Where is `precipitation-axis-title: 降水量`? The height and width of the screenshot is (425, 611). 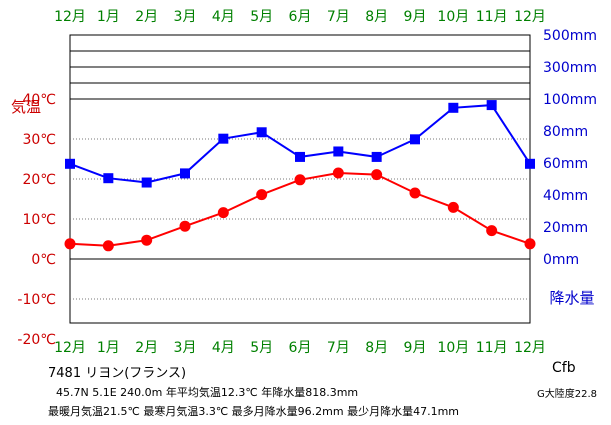
precipitation-axis-title: 降水量 is located at coordinates (571, 298).